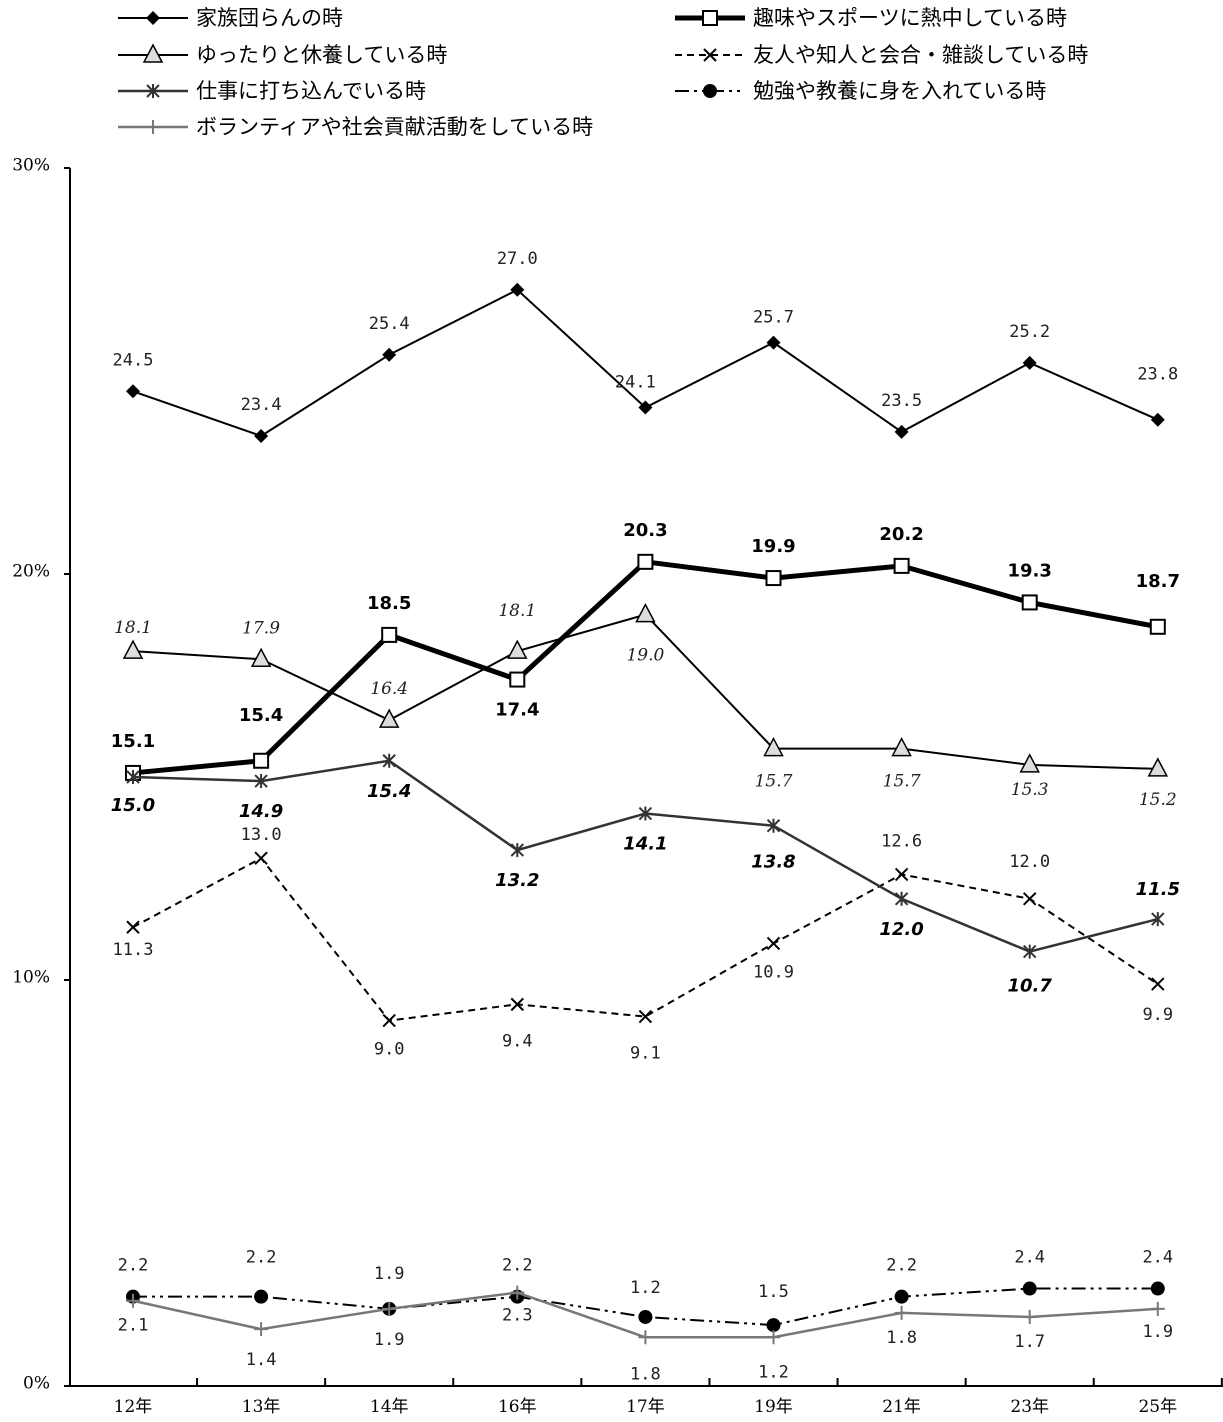 The height and width of the screenshot is (1422, 1223). I want to click on x-ticks: 12年 13年 14年 16年 17年 19年 21年 23年 25年, so click(668, 1397).